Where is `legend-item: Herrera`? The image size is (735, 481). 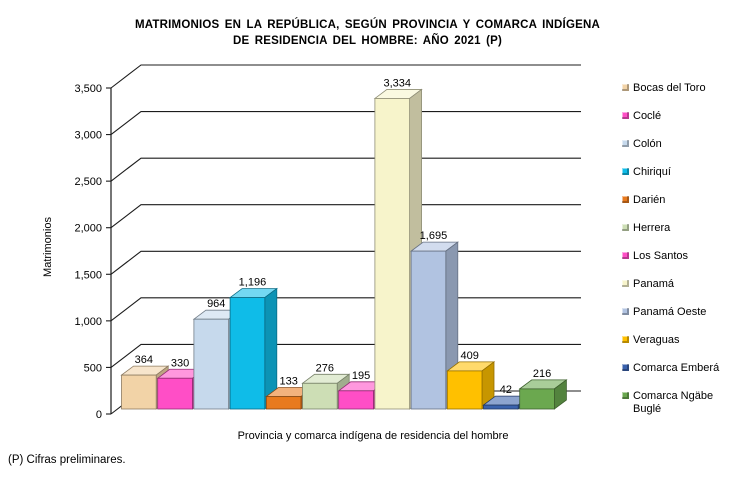
legend-item: Herrera is located at coordinates (678, 228).